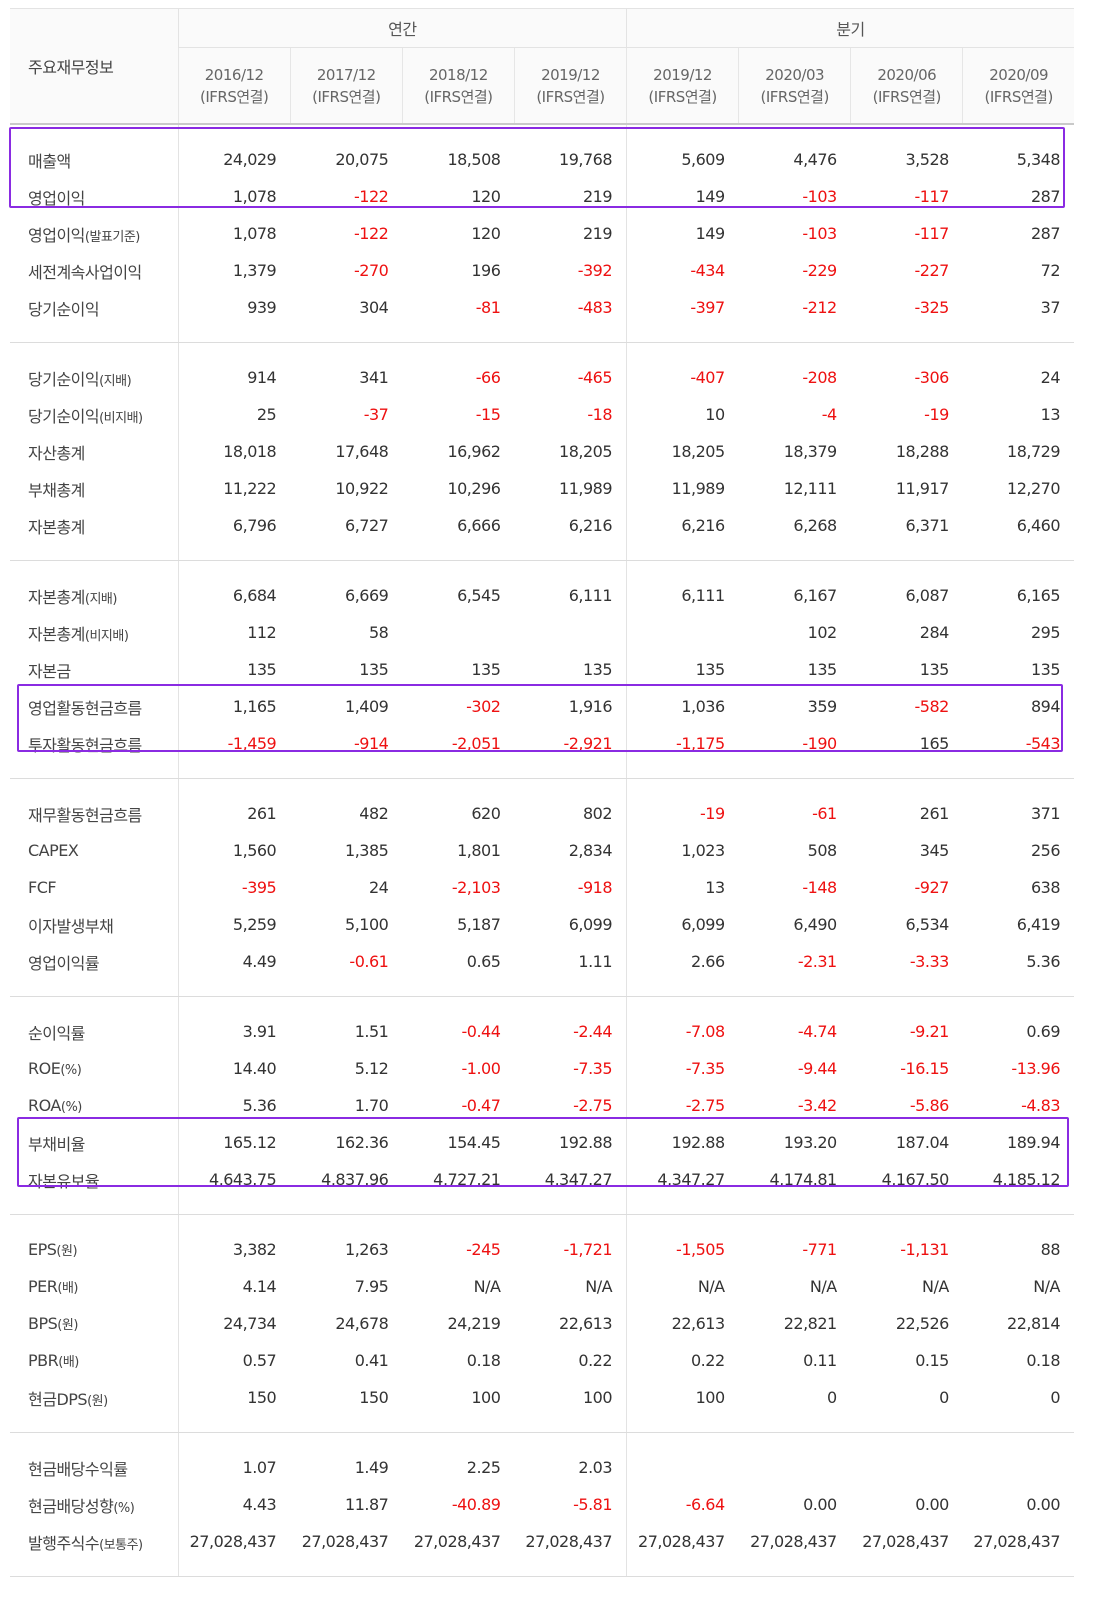 This screenshot has height=1605, width=1099. What do you see at coordinates (922, 1142) in the screenshot?
I see `value-cell: 187.04` at bounding box center [922, 1142].